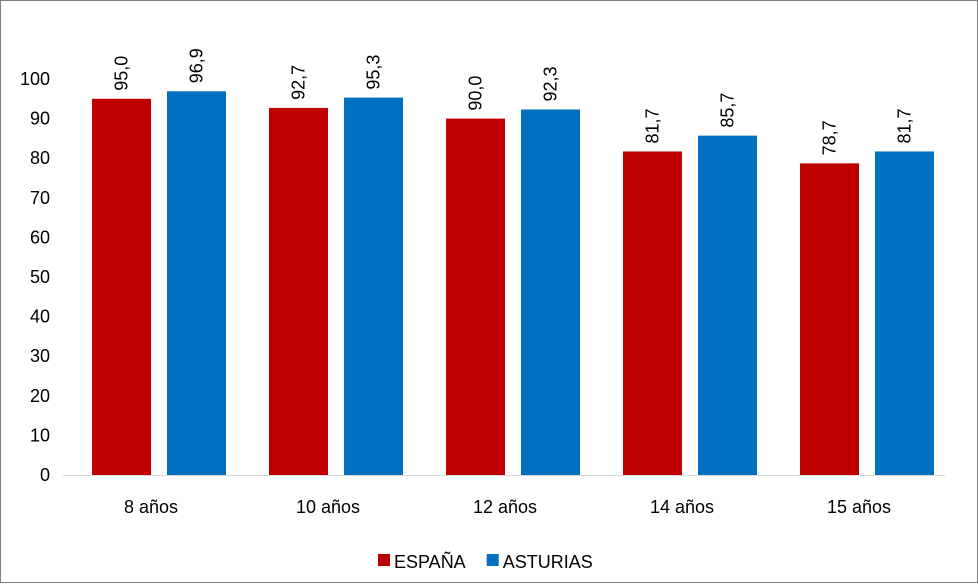 The height and width of the screenshot is (587, 978). I want to click on data-label: 96,9, so click(197, 65).